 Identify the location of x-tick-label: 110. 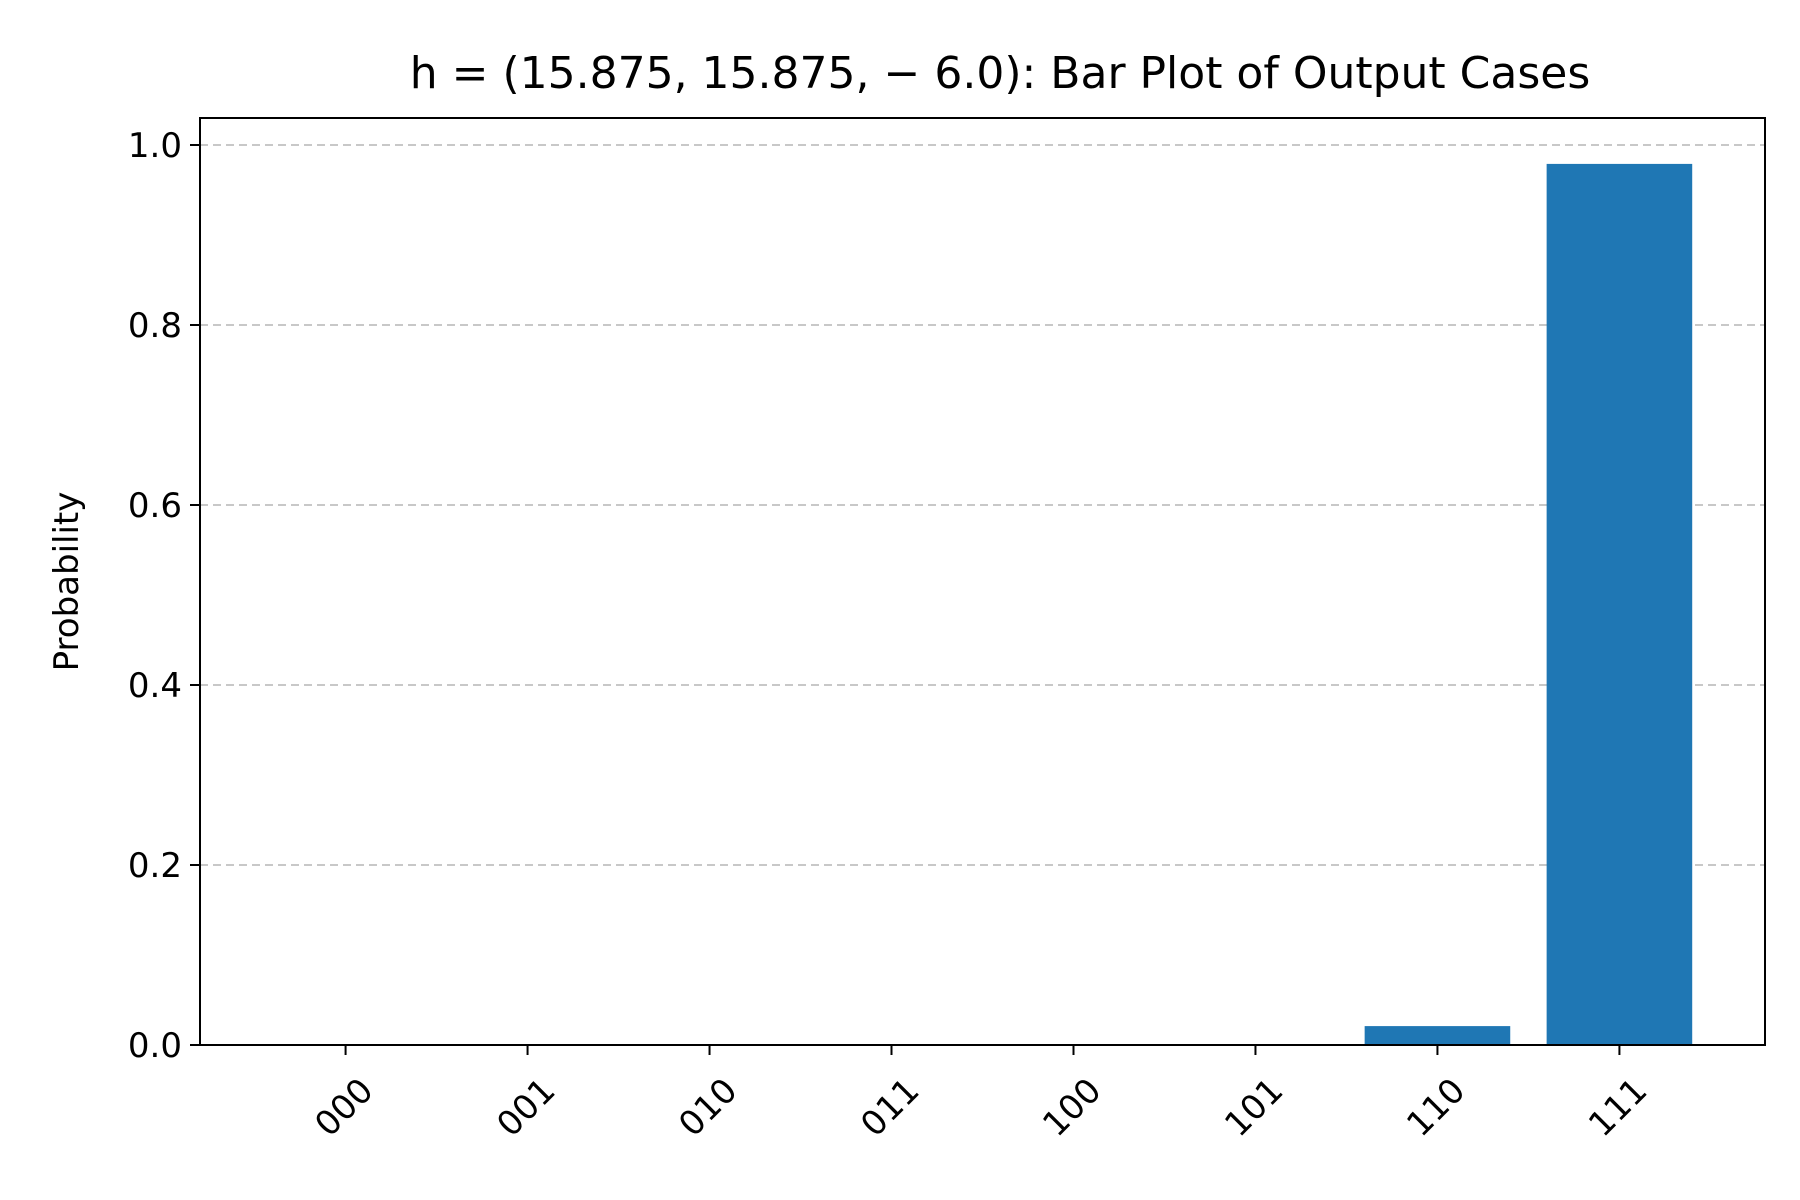
(1436, 1108).